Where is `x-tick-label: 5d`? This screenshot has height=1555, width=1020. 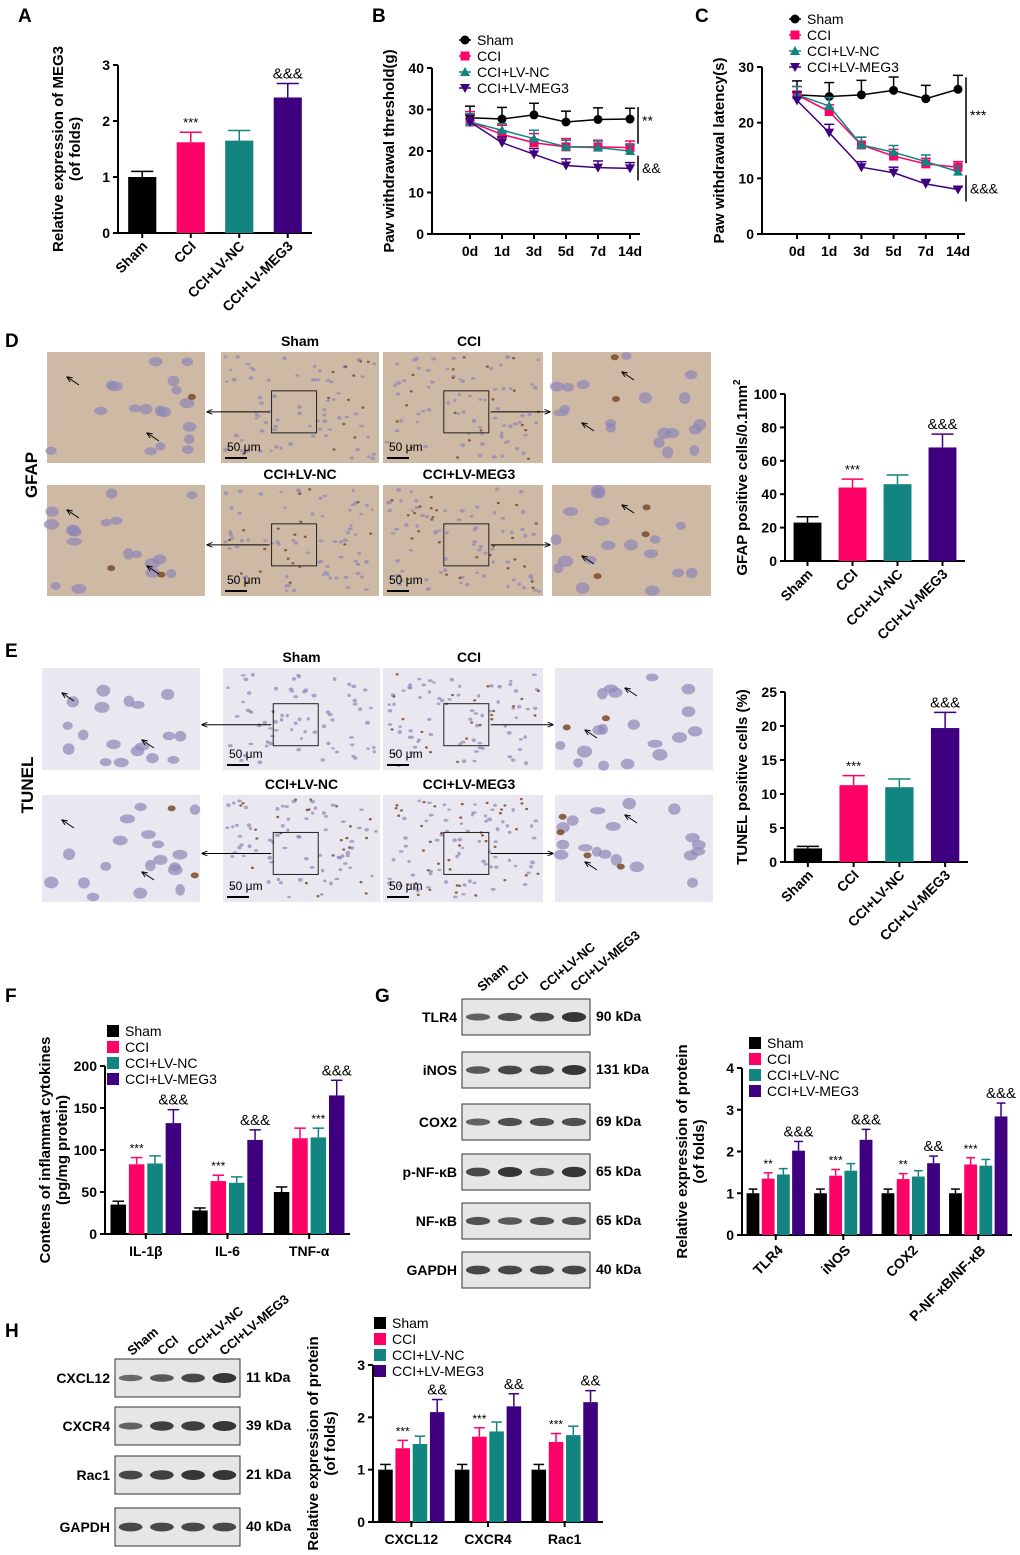 x-tick-label: 5d is located at coordinates (566, 251).